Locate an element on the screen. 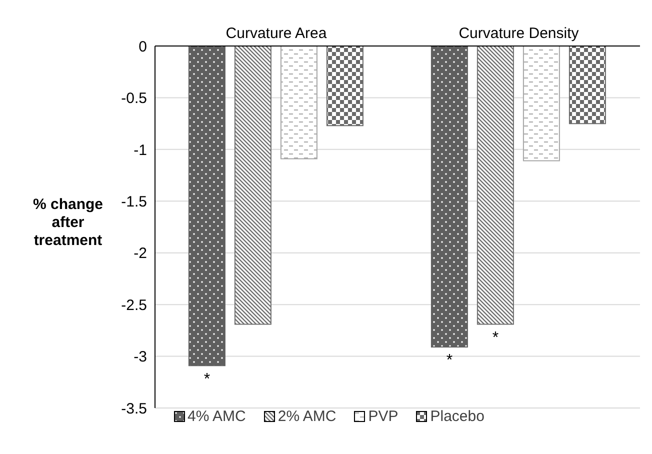 The width and height of the screenshot is (652, 454). y-tick-label: -2 is located at coordinates (140, 253).